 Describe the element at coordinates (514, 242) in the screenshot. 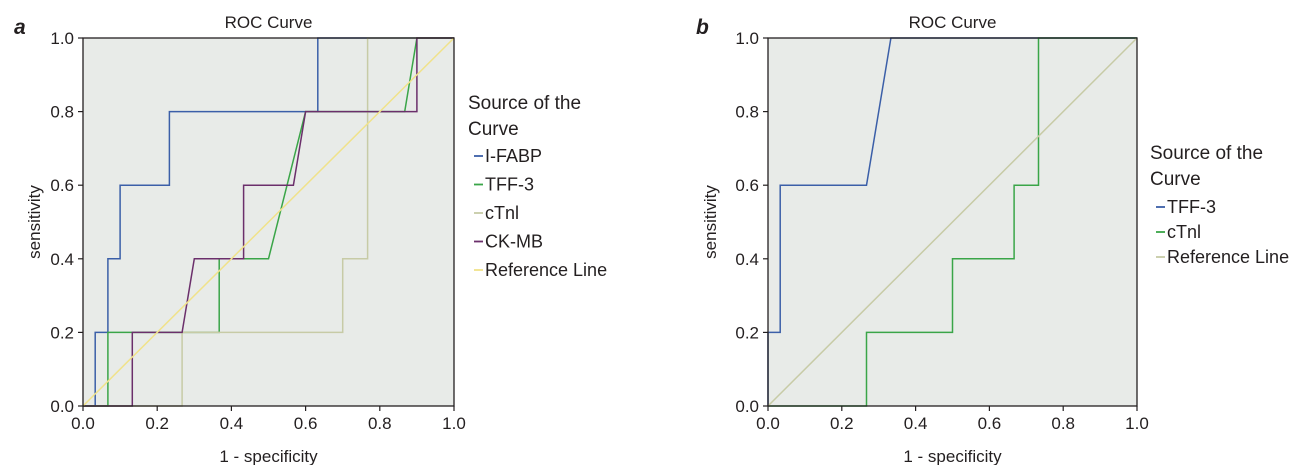

I see `legend-entry: CK-MB` at that location.